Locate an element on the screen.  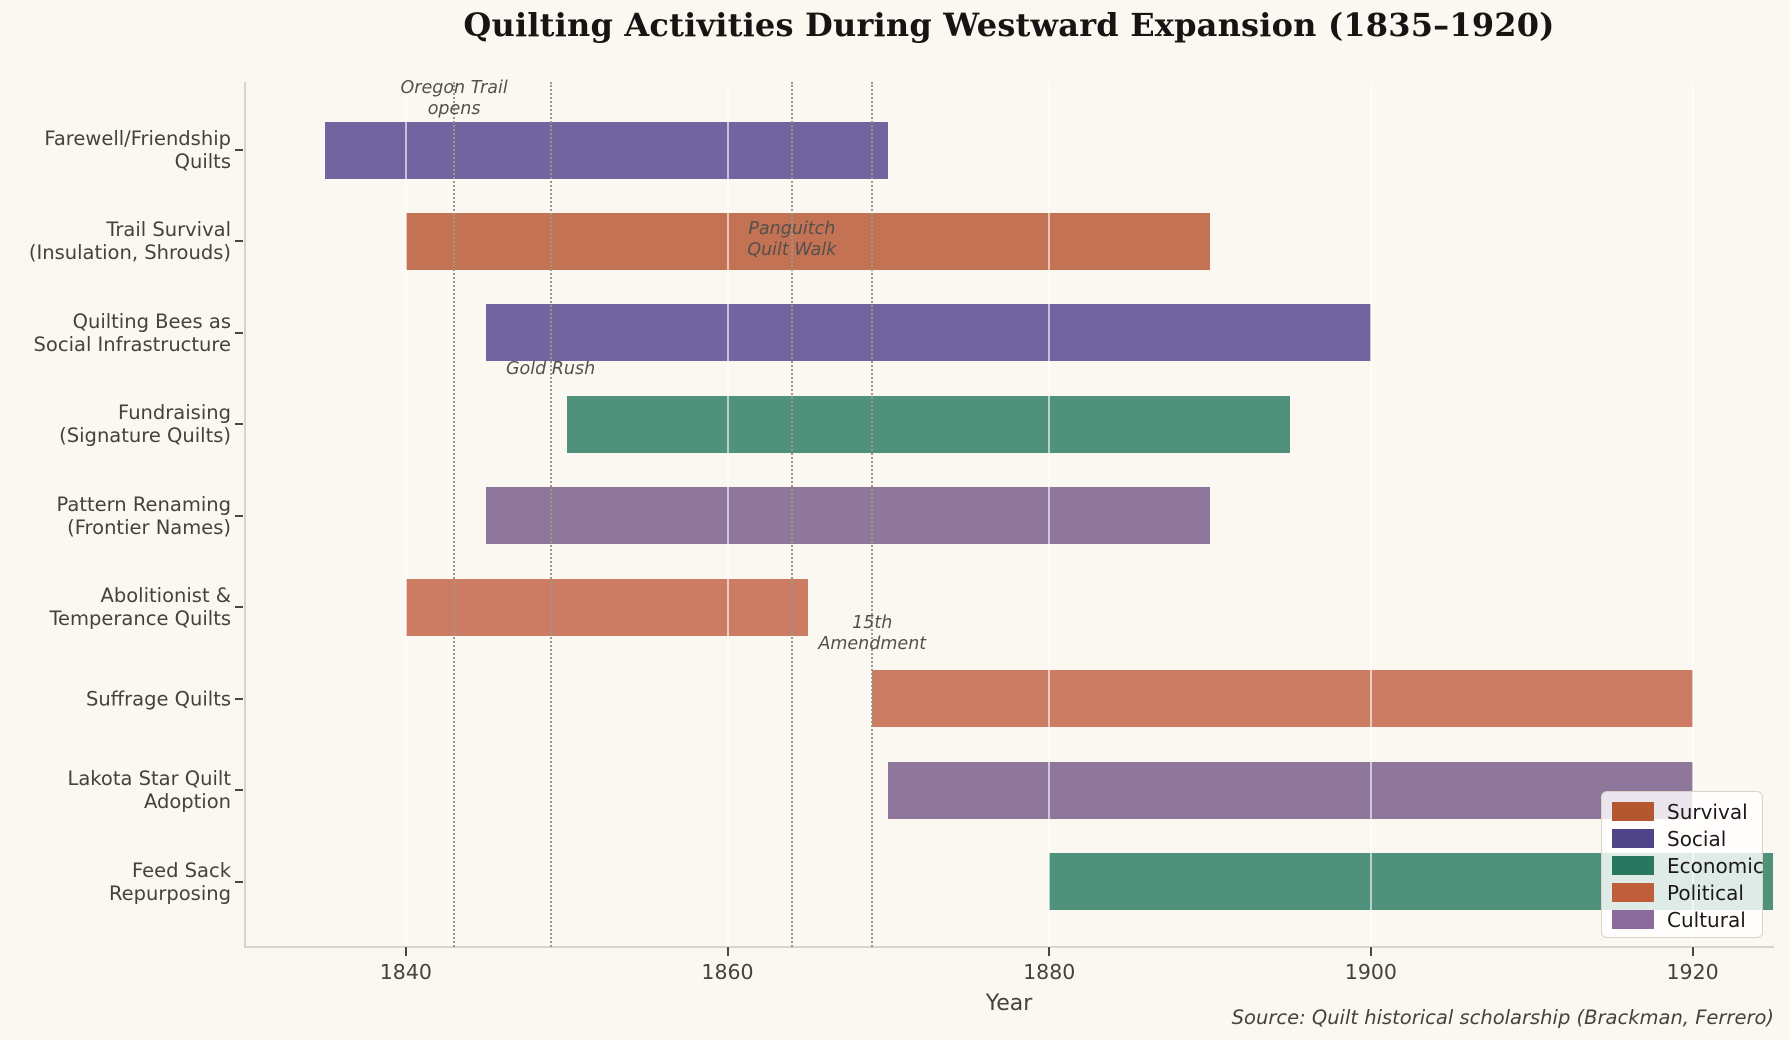
annotation-15th-amendment: 15th Amendment is located at coordinates (872, 634).